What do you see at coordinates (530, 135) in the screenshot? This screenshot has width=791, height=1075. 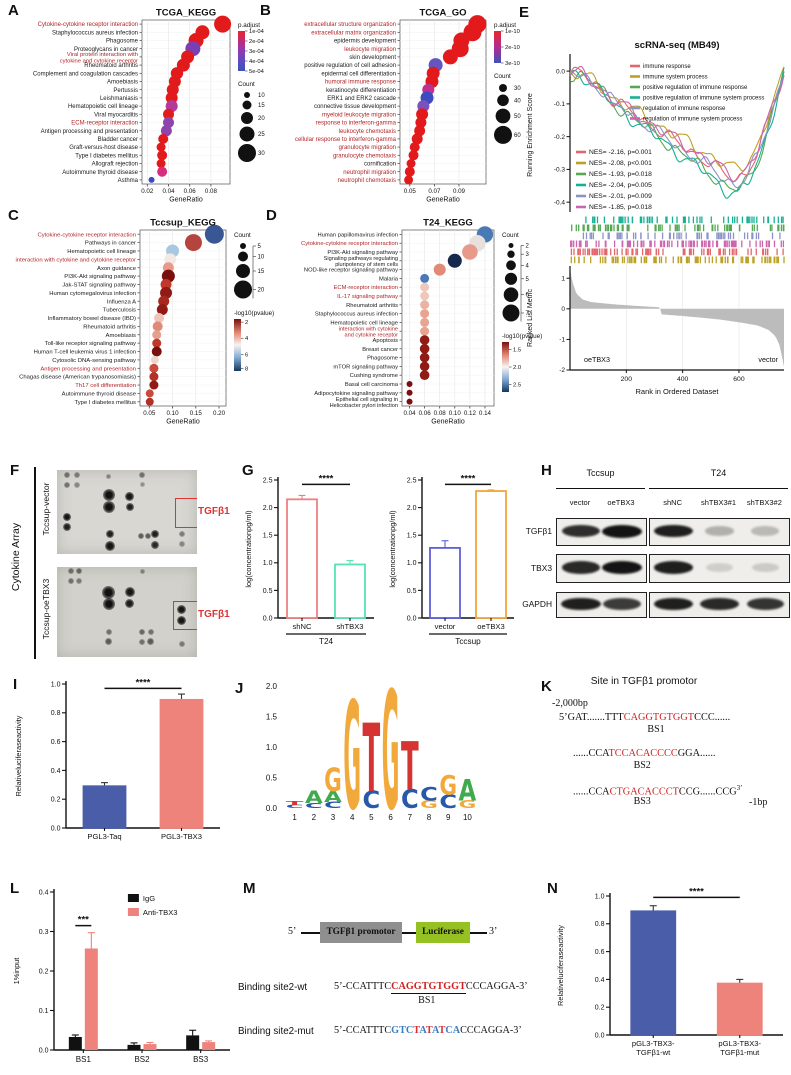 I see `es-y-axis-title: Running Enrichment Score` at bounding box center [530, 135].